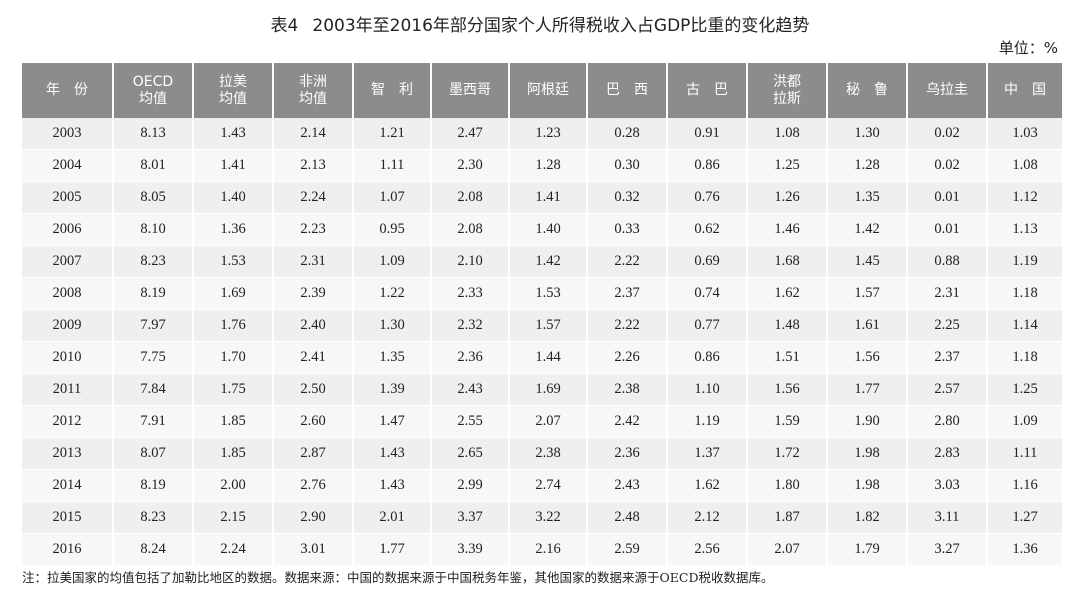 This screenshot has height=598, width=1080. I want to click on value-cell: 1.09, so click(1025, 422).